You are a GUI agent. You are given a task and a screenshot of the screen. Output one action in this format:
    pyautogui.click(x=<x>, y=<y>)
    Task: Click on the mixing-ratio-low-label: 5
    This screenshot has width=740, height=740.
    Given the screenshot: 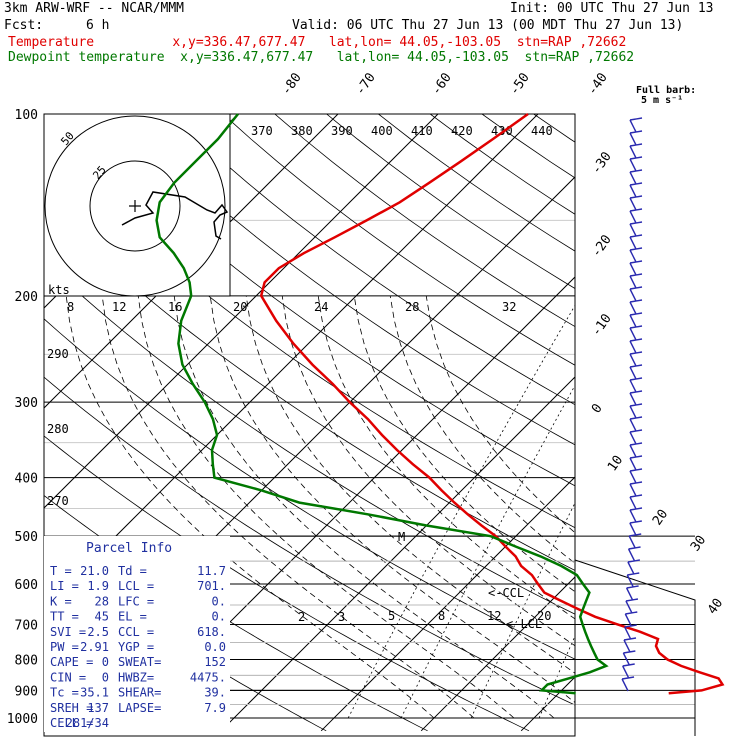 What is the action you would take?
    pyautogui.click(x=391, y=616)
    